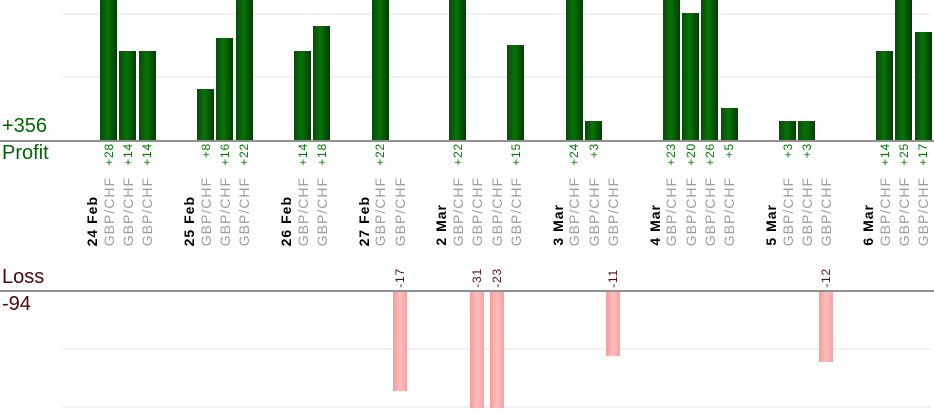  What do you see at coordinates (826, 278) in the screenshot?
I see `loss-value-label: -12` at bounding box center [826, 278].